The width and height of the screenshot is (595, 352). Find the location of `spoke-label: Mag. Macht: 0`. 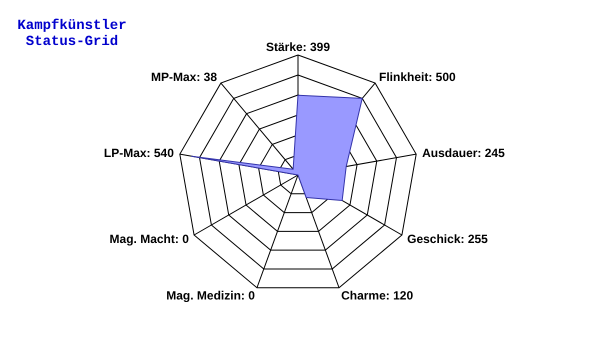

spoke-label: Mag. Macht: 0 is located at coordinates (150, 239).